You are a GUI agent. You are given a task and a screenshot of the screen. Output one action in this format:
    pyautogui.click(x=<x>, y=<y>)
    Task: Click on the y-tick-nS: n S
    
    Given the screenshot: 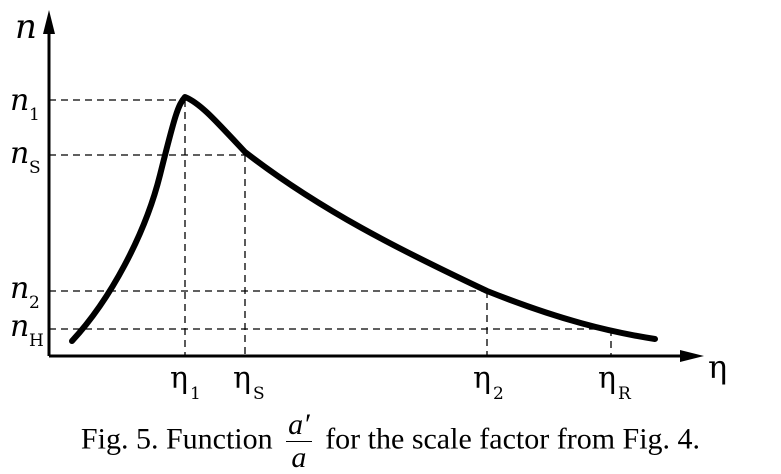 What is the action you would take?
    pyautogui.click(x=25, y=157)
    